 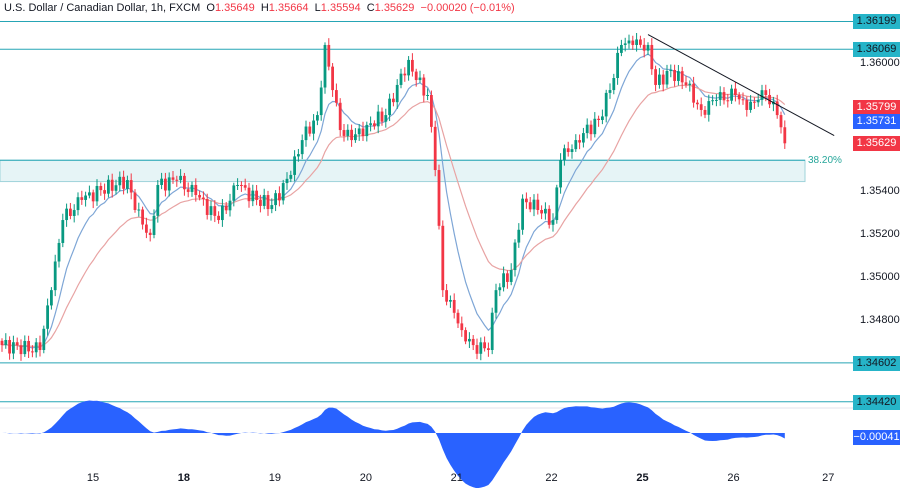 I want to click on oscillator-value-tag: −0.00041, so click(x=876, y=437).